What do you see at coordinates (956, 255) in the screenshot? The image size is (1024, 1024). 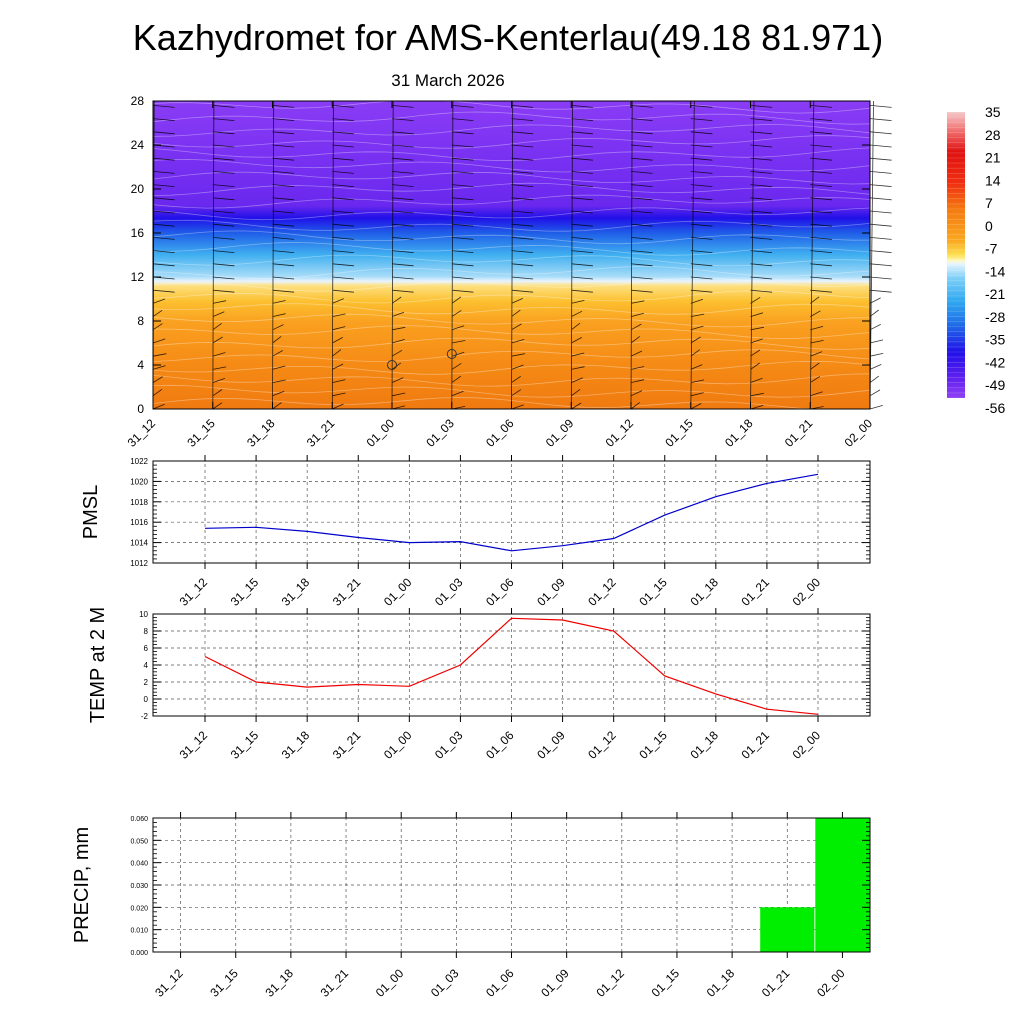 I see `colorbar-scale` at bounding box center [956, 255].